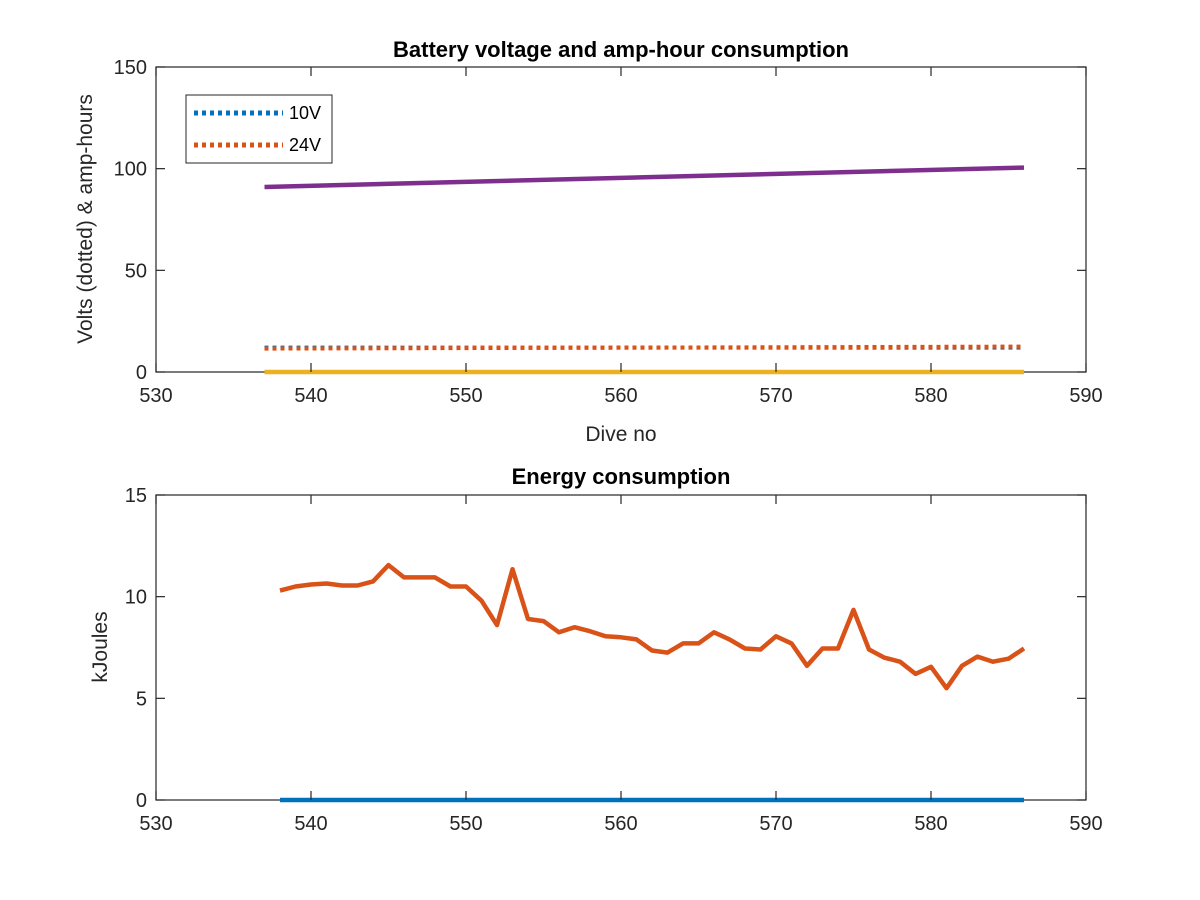  Describe the element at coordinates (141, 699) in the screenshot. I see `energy-chart-ytick-label: 5` at that location.